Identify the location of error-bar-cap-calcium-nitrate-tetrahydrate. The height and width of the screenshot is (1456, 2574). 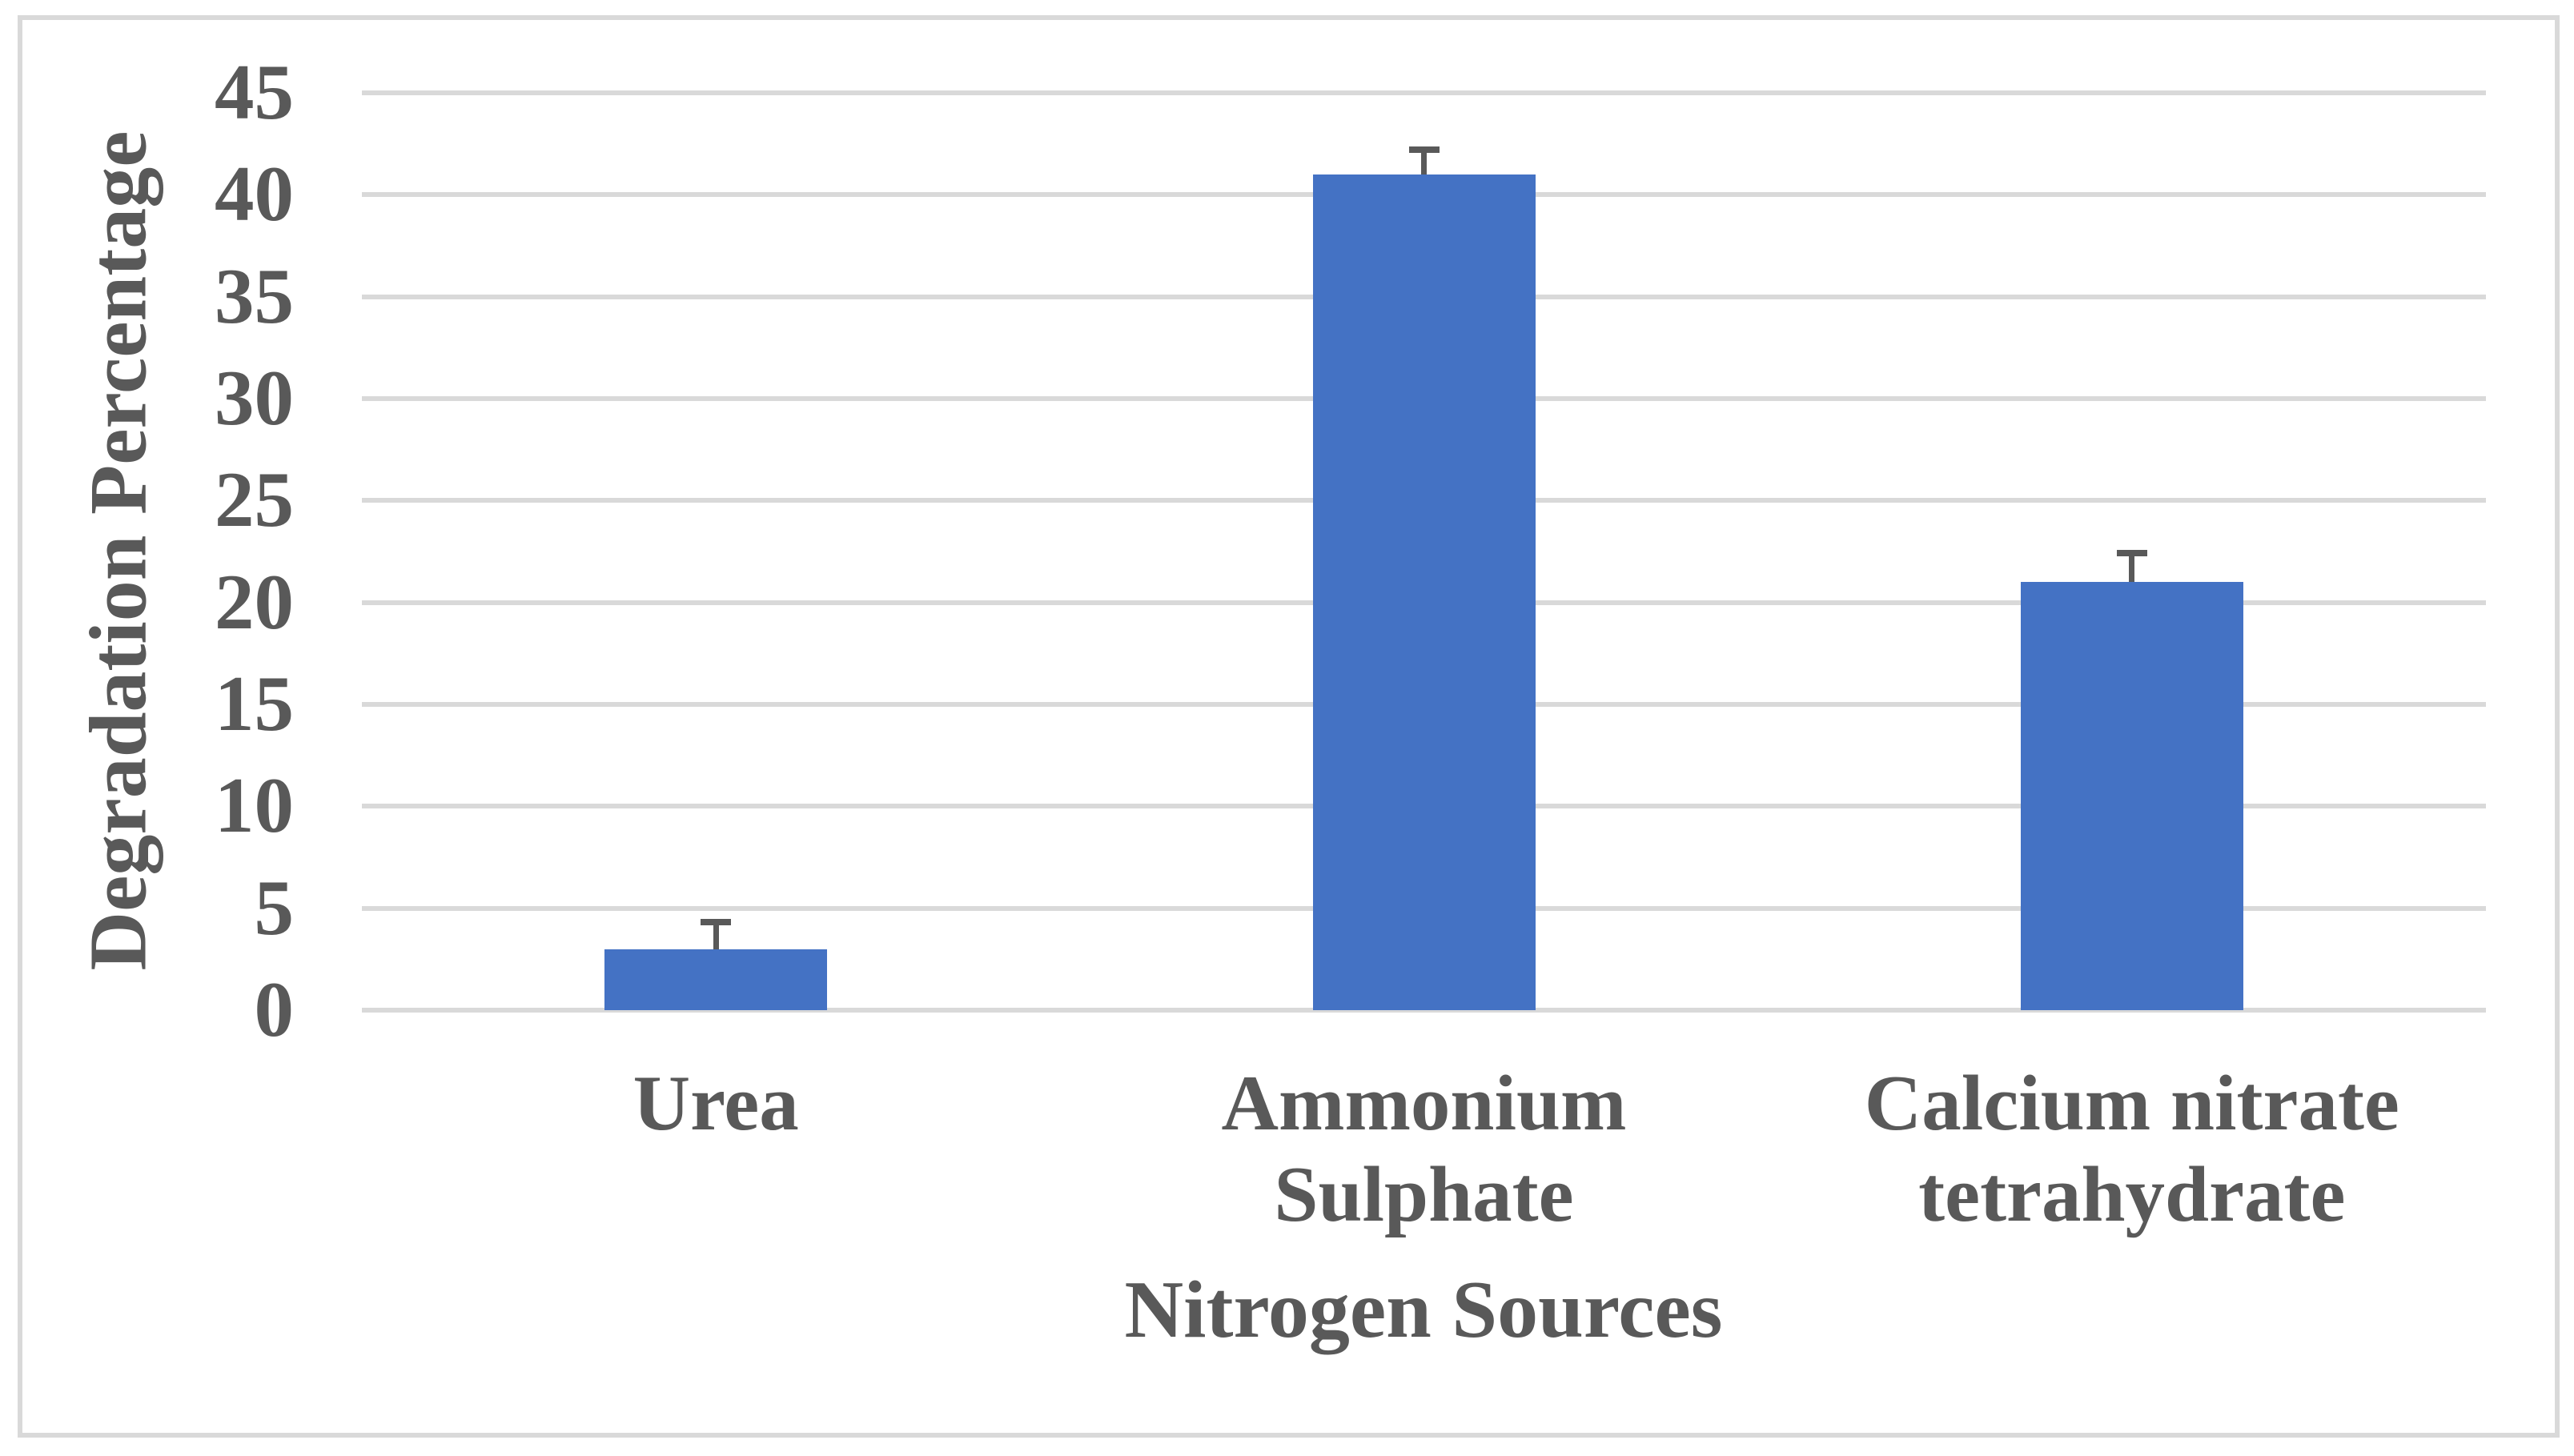
(2131, 553).